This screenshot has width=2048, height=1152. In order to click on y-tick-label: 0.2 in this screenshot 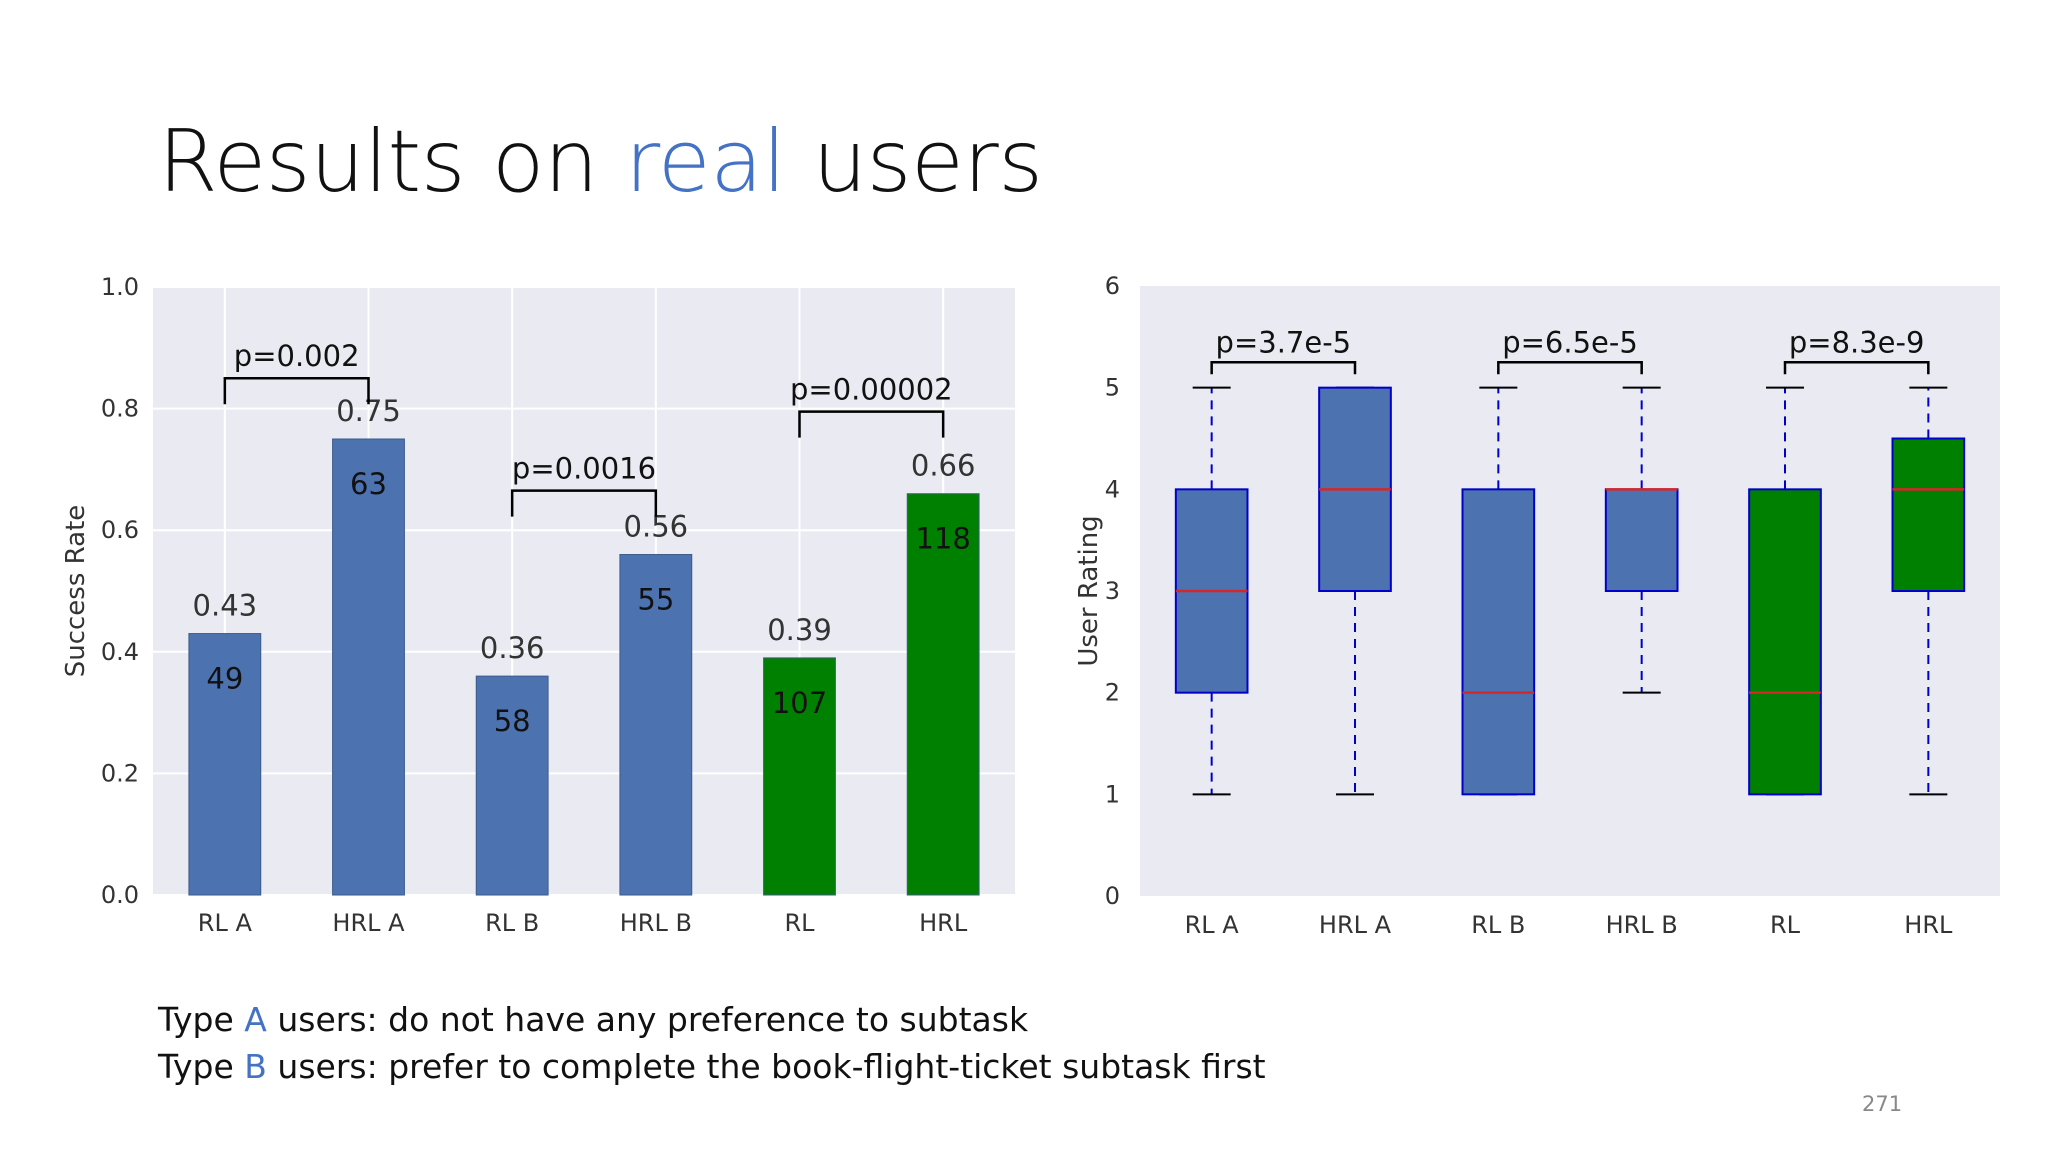, I will do `click(120, 773)`.